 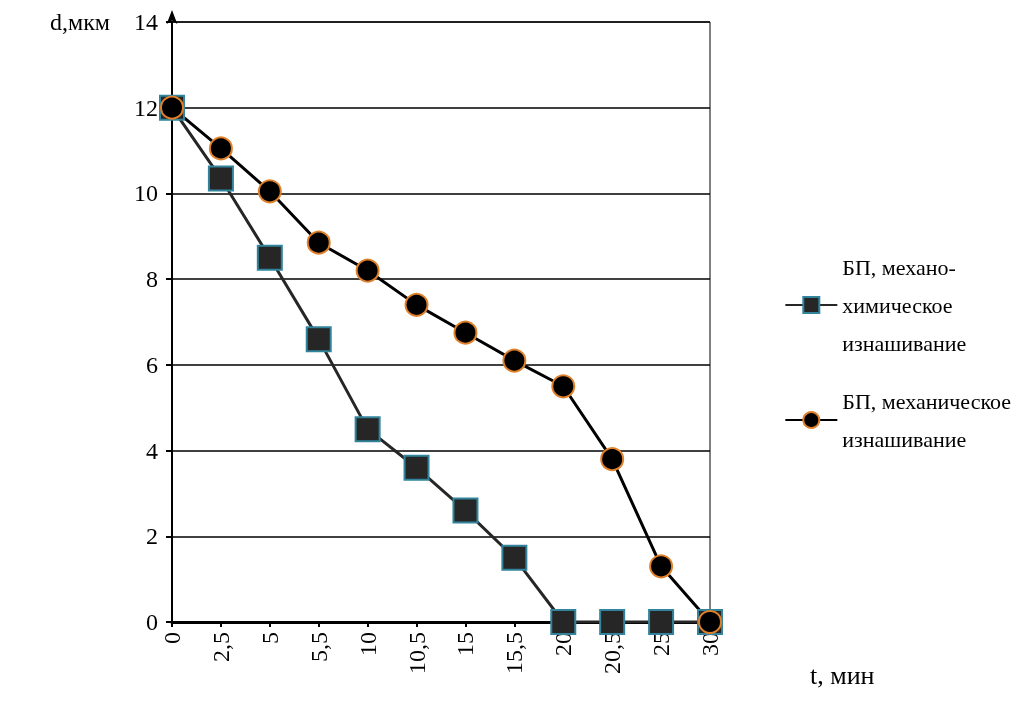 I want to click on y-tick-label: 2, so click(x=152, y=536).